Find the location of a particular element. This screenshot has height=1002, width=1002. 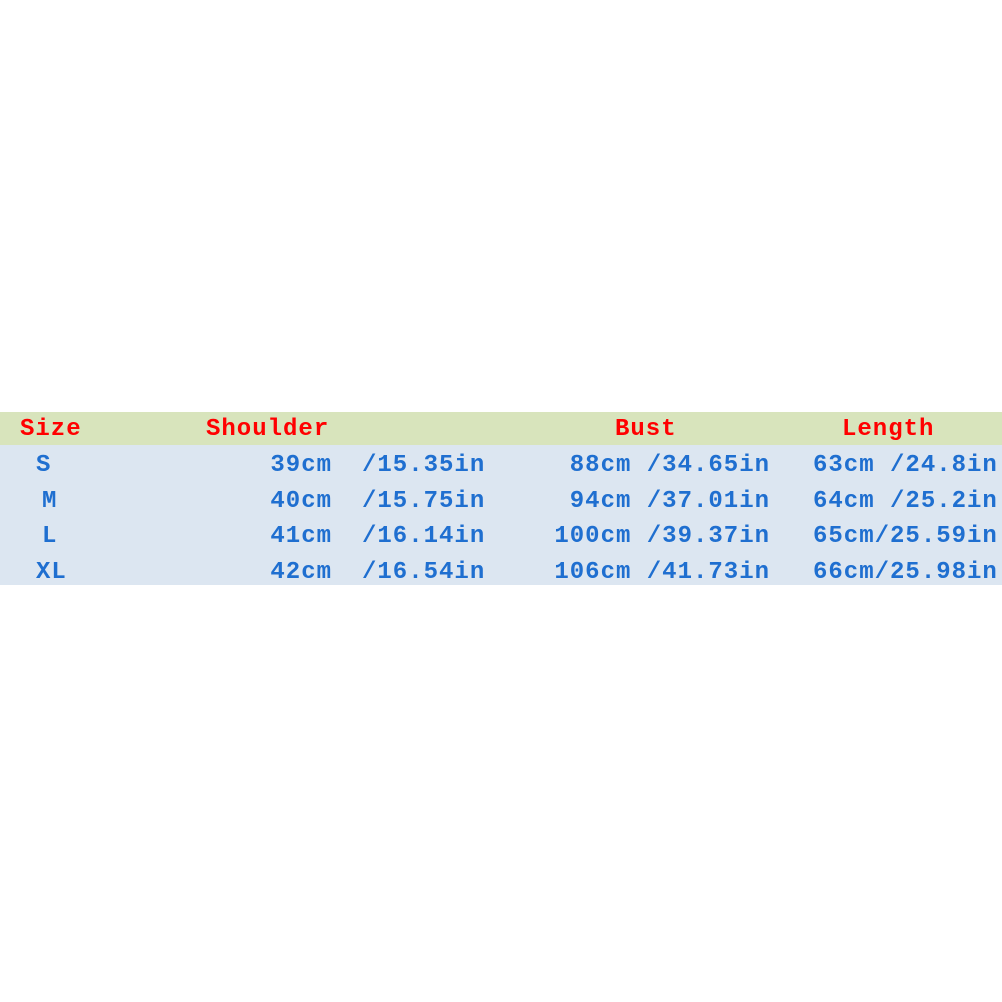

cell-length: 63cm /24.8in is located at coordinates (905, 465).